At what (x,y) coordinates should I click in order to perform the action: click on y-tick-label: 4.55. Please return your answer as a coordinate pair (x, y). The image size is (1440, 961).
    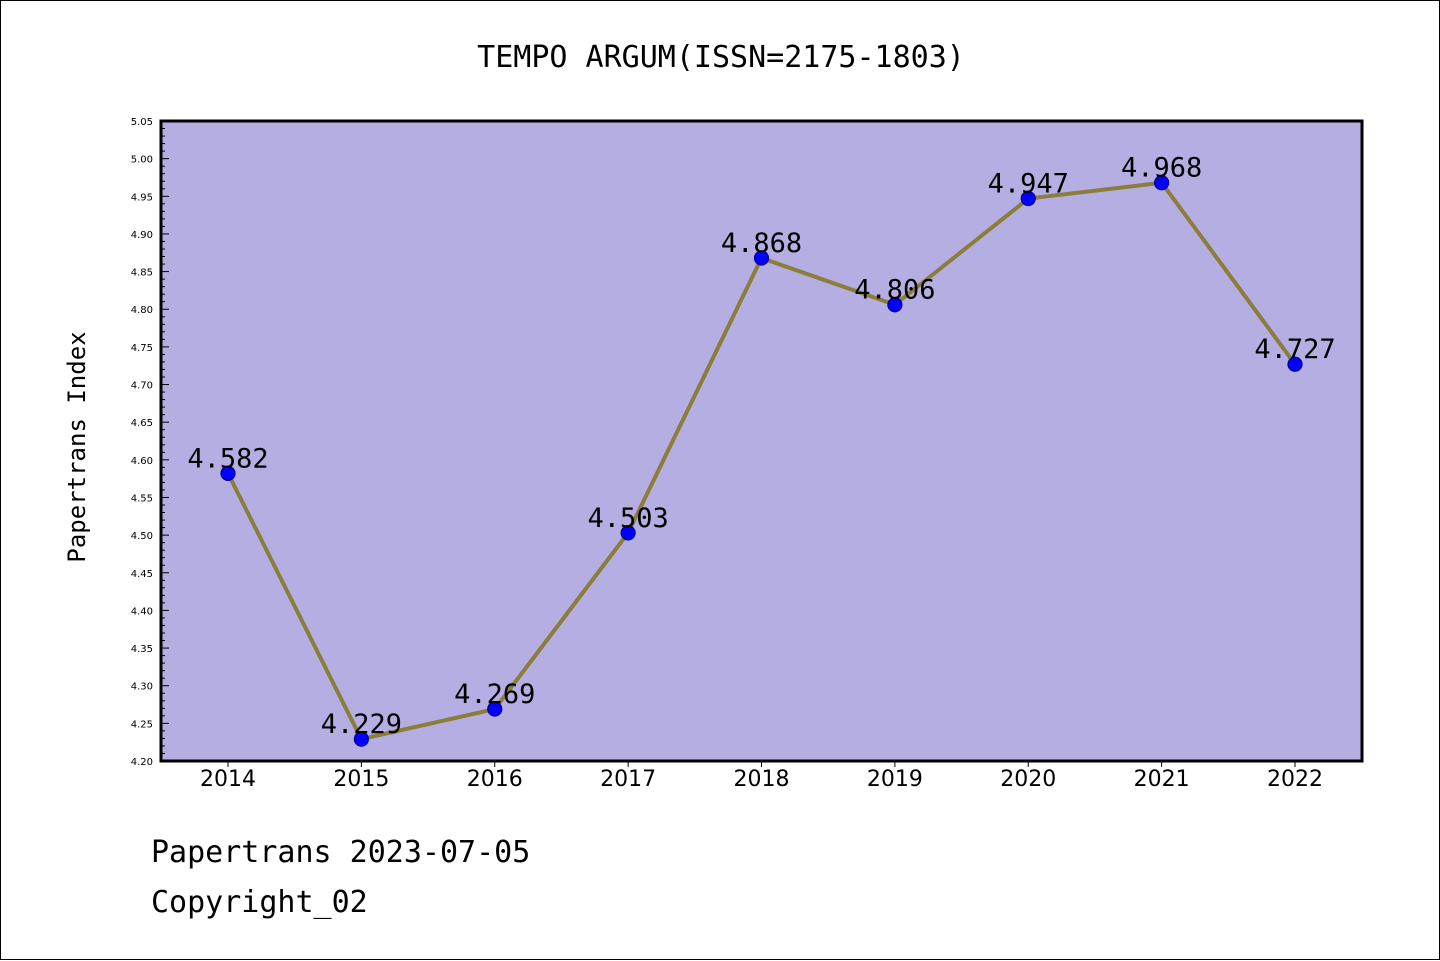
    Looking at the image, I should click on (142, 498).